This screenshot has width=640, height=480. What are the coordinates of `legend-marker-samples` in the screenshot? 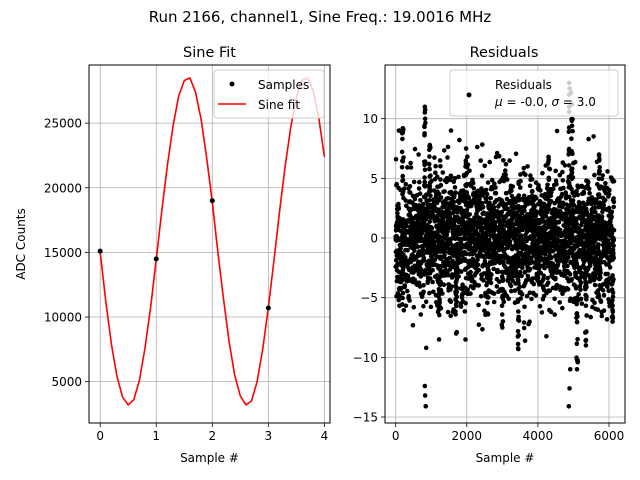 It's located at (232, 84).